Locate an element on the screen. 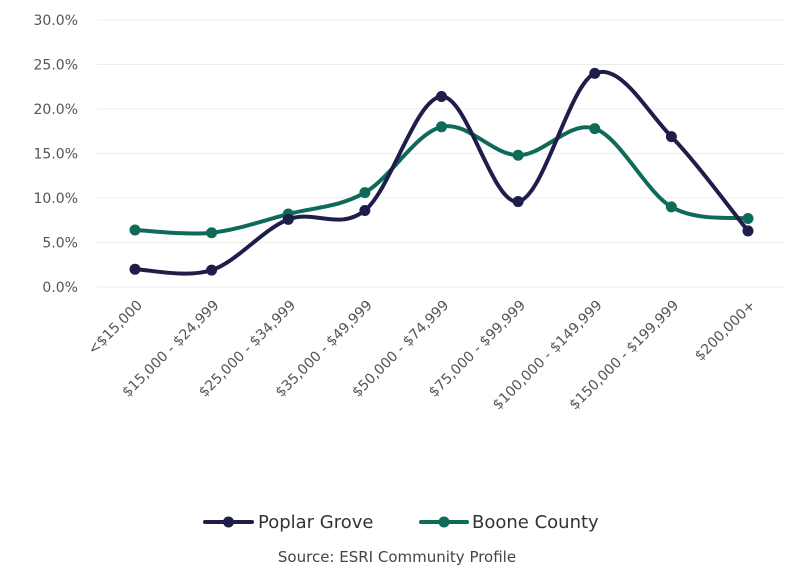 Image resolution: width=795 pixels, height=571 pixels. boone-county-legend-label: Boone County is located at coordinates (535, 522).